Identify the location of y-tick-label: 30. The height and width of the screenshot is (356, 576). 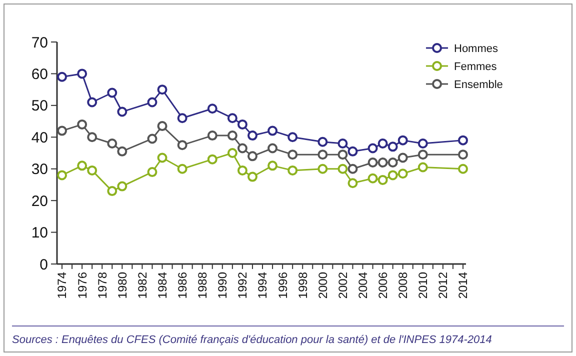
(39, 169).